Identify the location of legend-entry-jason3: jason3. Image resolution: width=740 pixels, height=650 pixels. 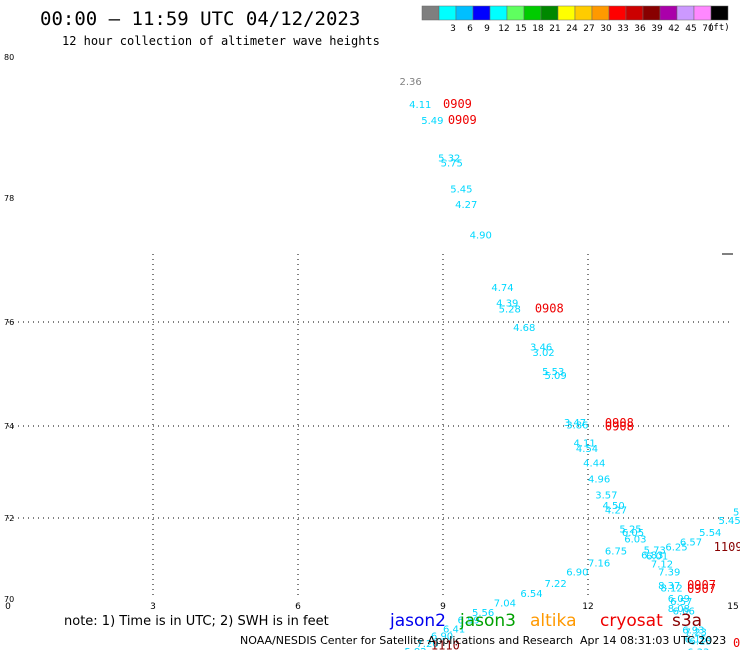
(487, 621).